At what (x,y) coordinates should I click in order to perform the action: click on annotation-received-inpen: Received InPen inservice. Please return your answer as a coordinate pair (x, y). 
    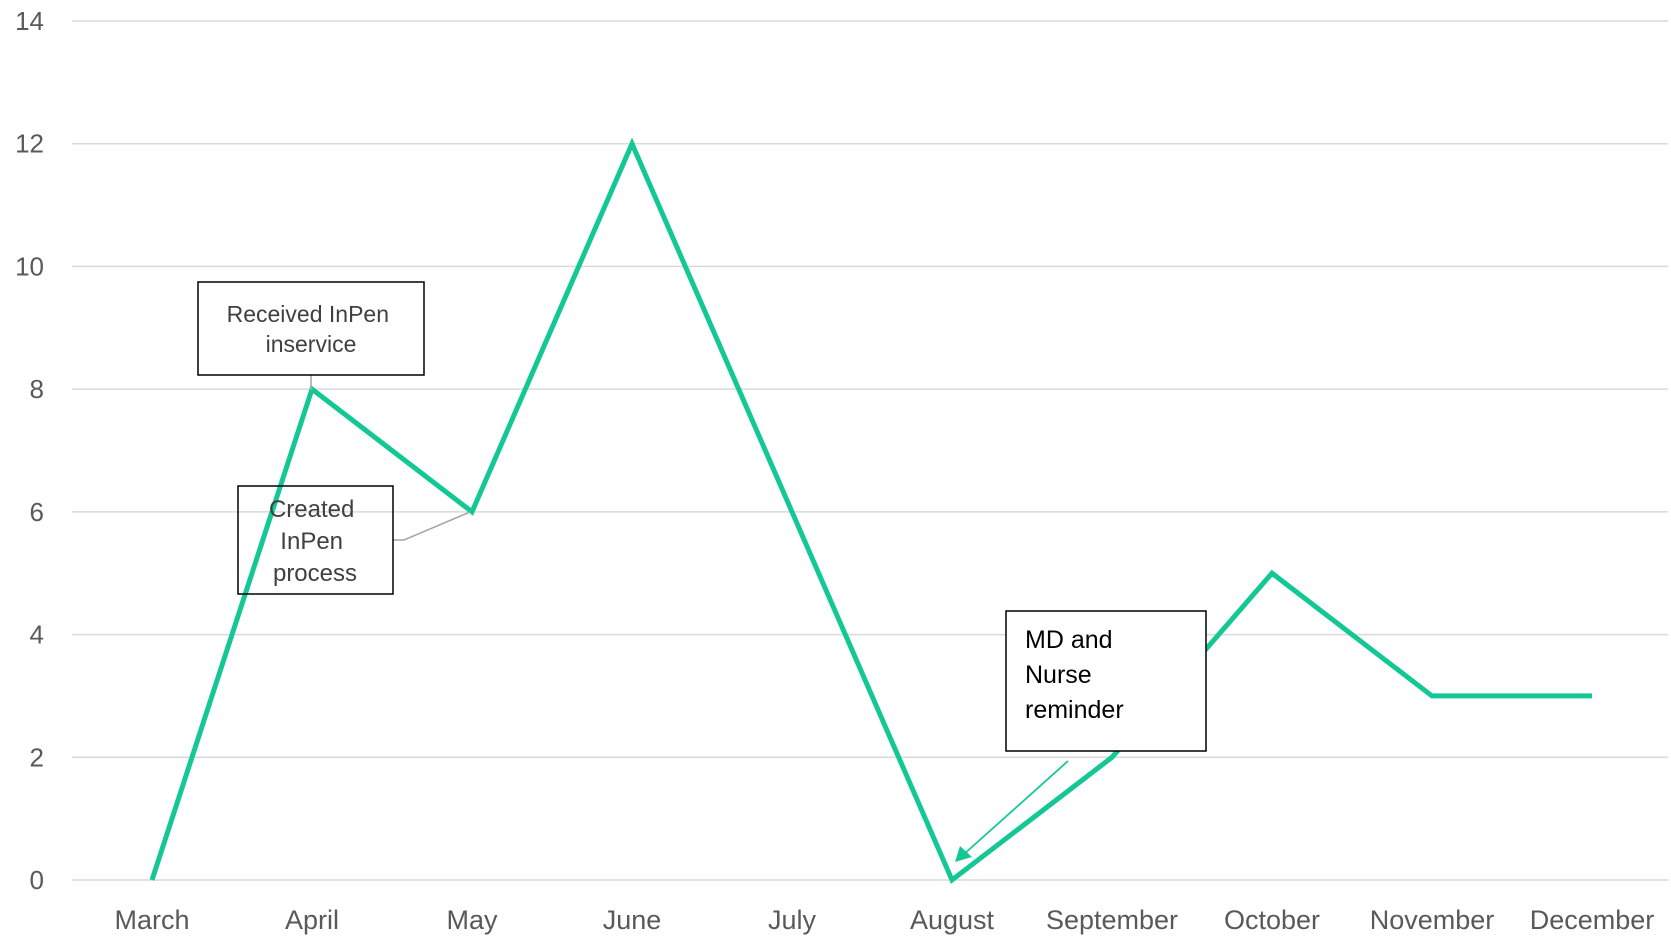
    Looking at the image, I should click on (311, 335).